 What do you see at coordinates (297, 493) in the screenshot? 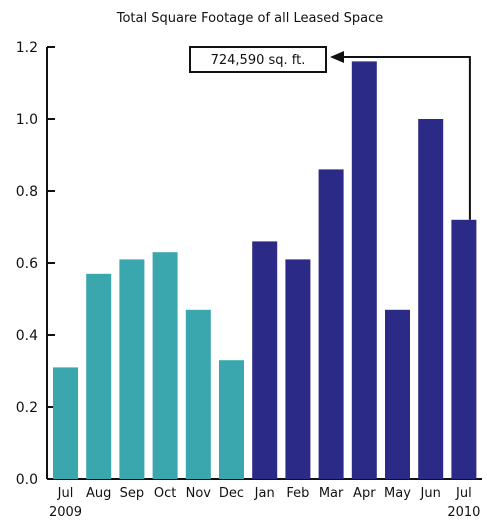
I see `x-tick-label: Feb` at bounding box center [297, 493].